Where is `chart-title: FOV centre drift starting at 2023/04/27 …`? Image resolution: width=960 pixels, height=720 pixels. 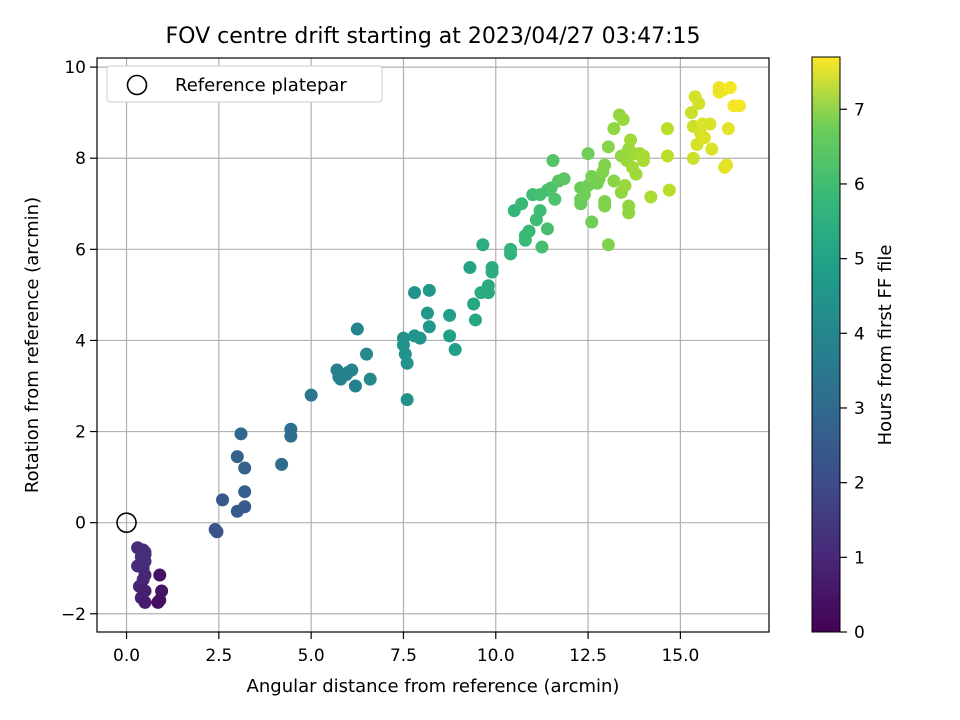 chart-title: FOV centre drift starting at 2023/04/27 … is located at coordinates (433, 36).